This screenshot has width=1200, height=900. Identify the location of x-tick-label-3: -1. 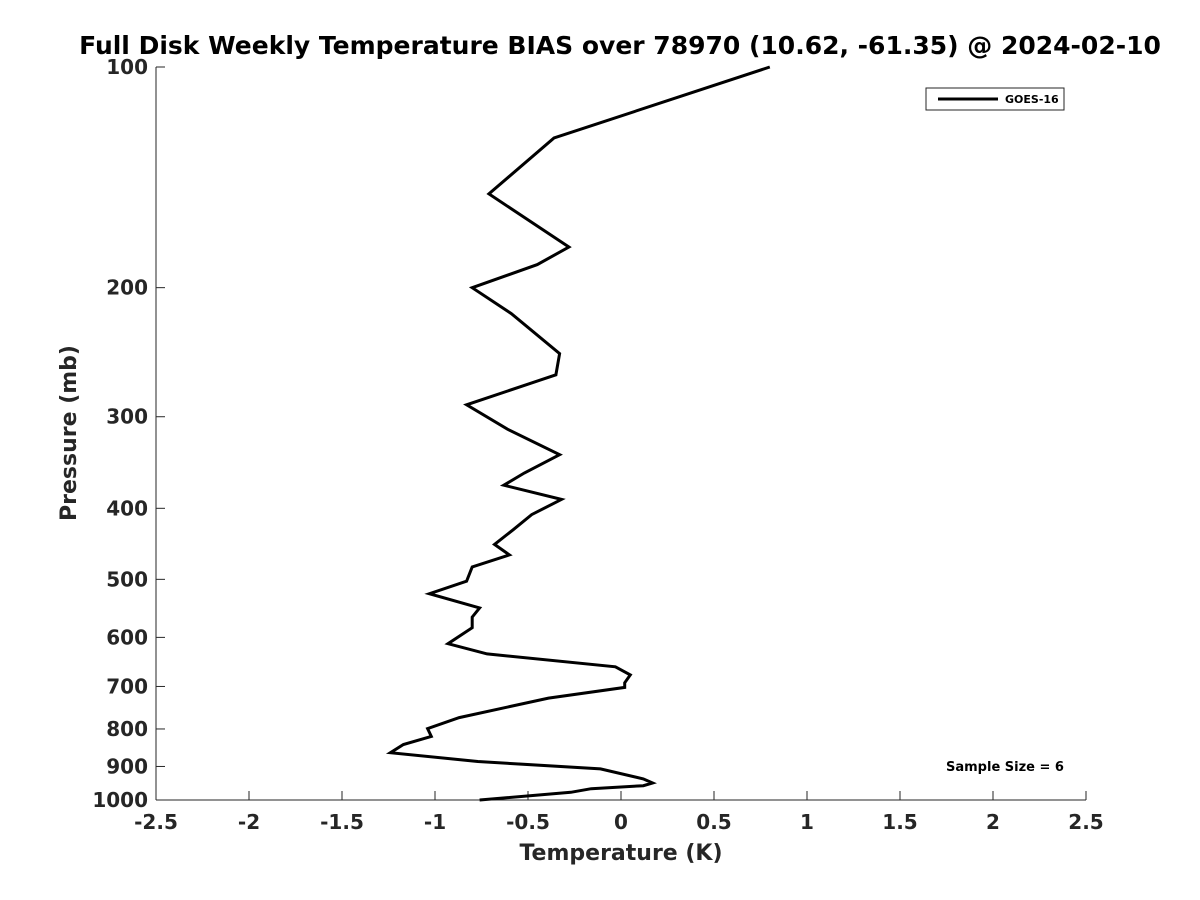
(435, 822).